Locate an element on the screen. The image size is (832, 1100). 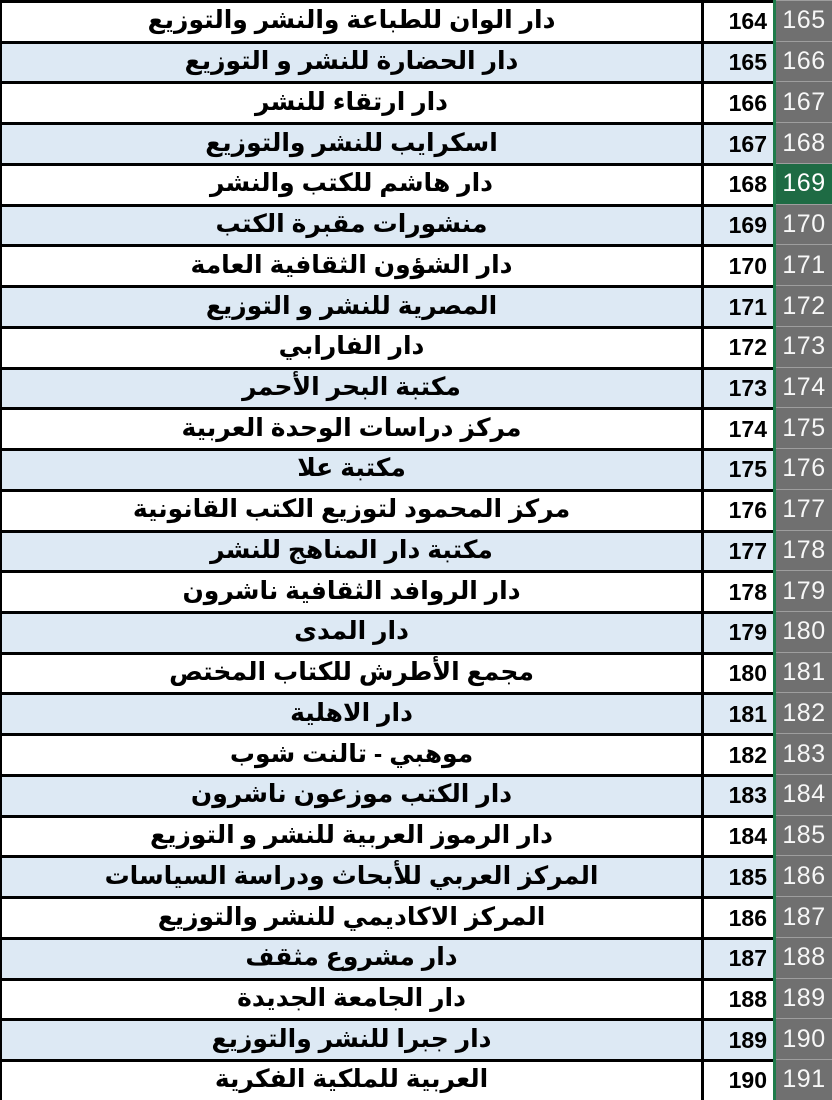
publisher-name-cell: مكتبة دار المناهج للنشر is located at coordinates (350, 550).